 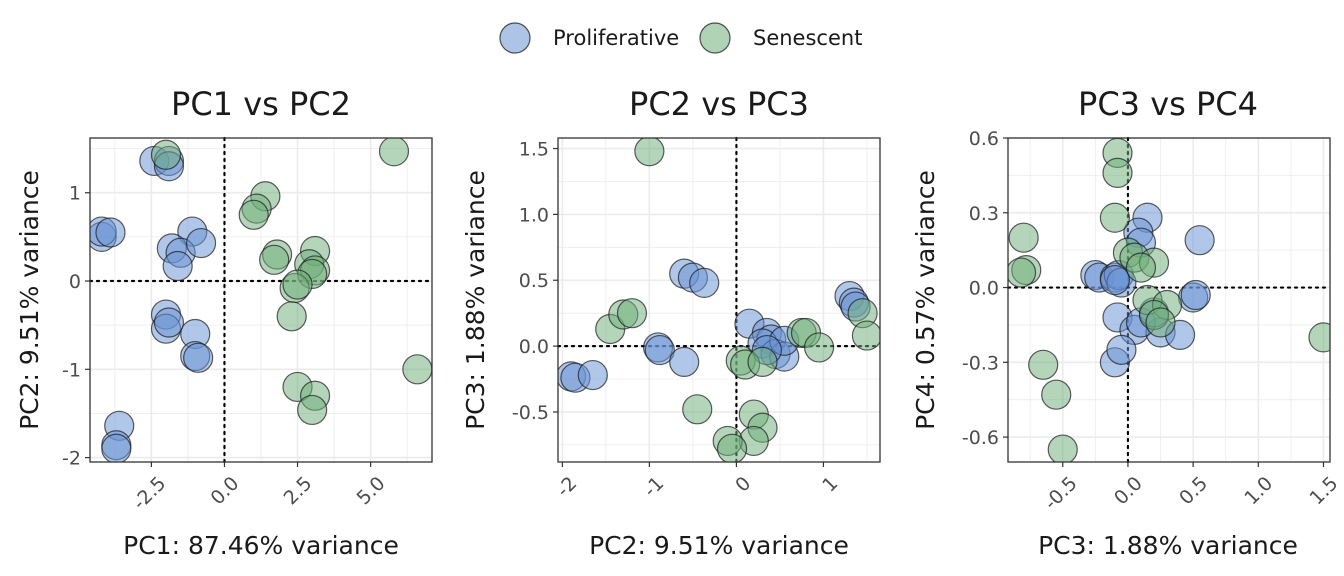 I want to click on x-tick-label: 2.5, so click(x=298, y=490).